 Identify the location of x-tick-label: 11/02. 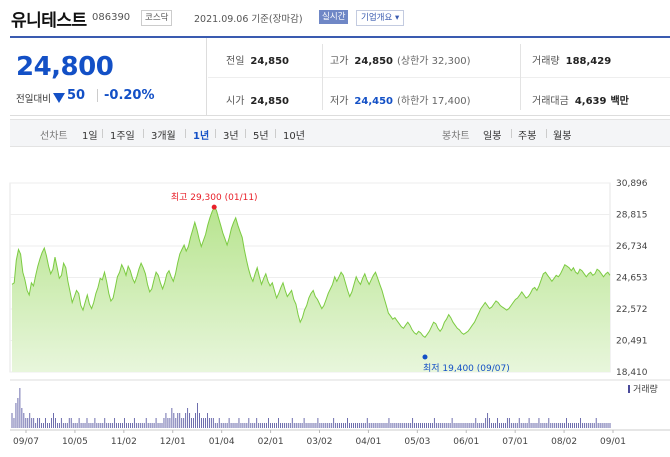
(124, 442).